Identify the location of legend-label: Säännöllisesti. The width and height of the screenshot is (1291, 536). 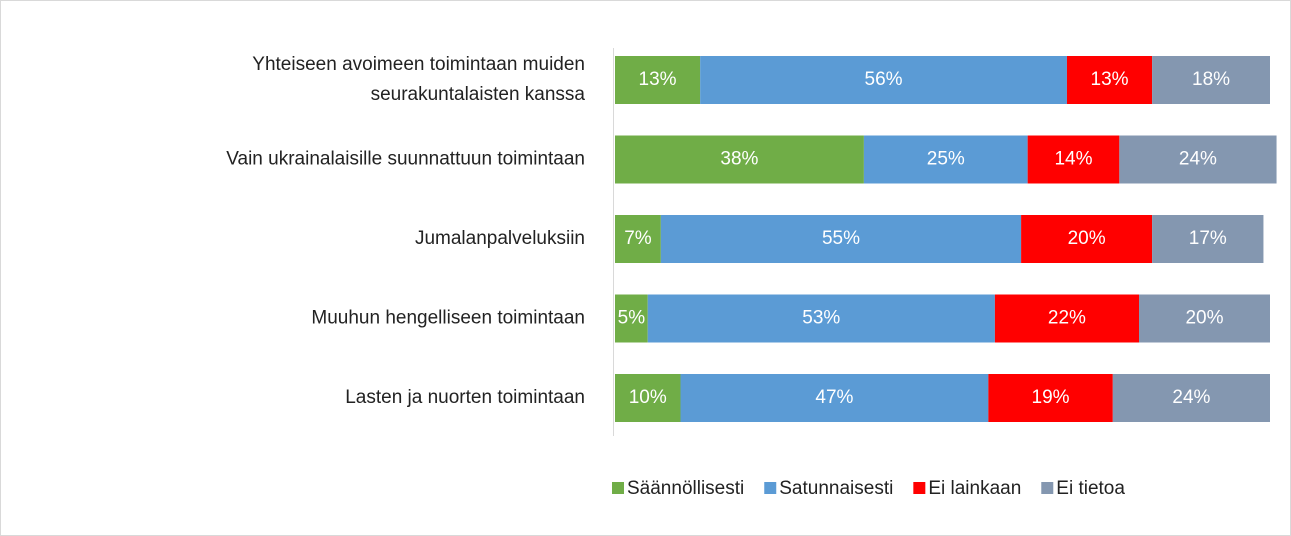
(685, 488).